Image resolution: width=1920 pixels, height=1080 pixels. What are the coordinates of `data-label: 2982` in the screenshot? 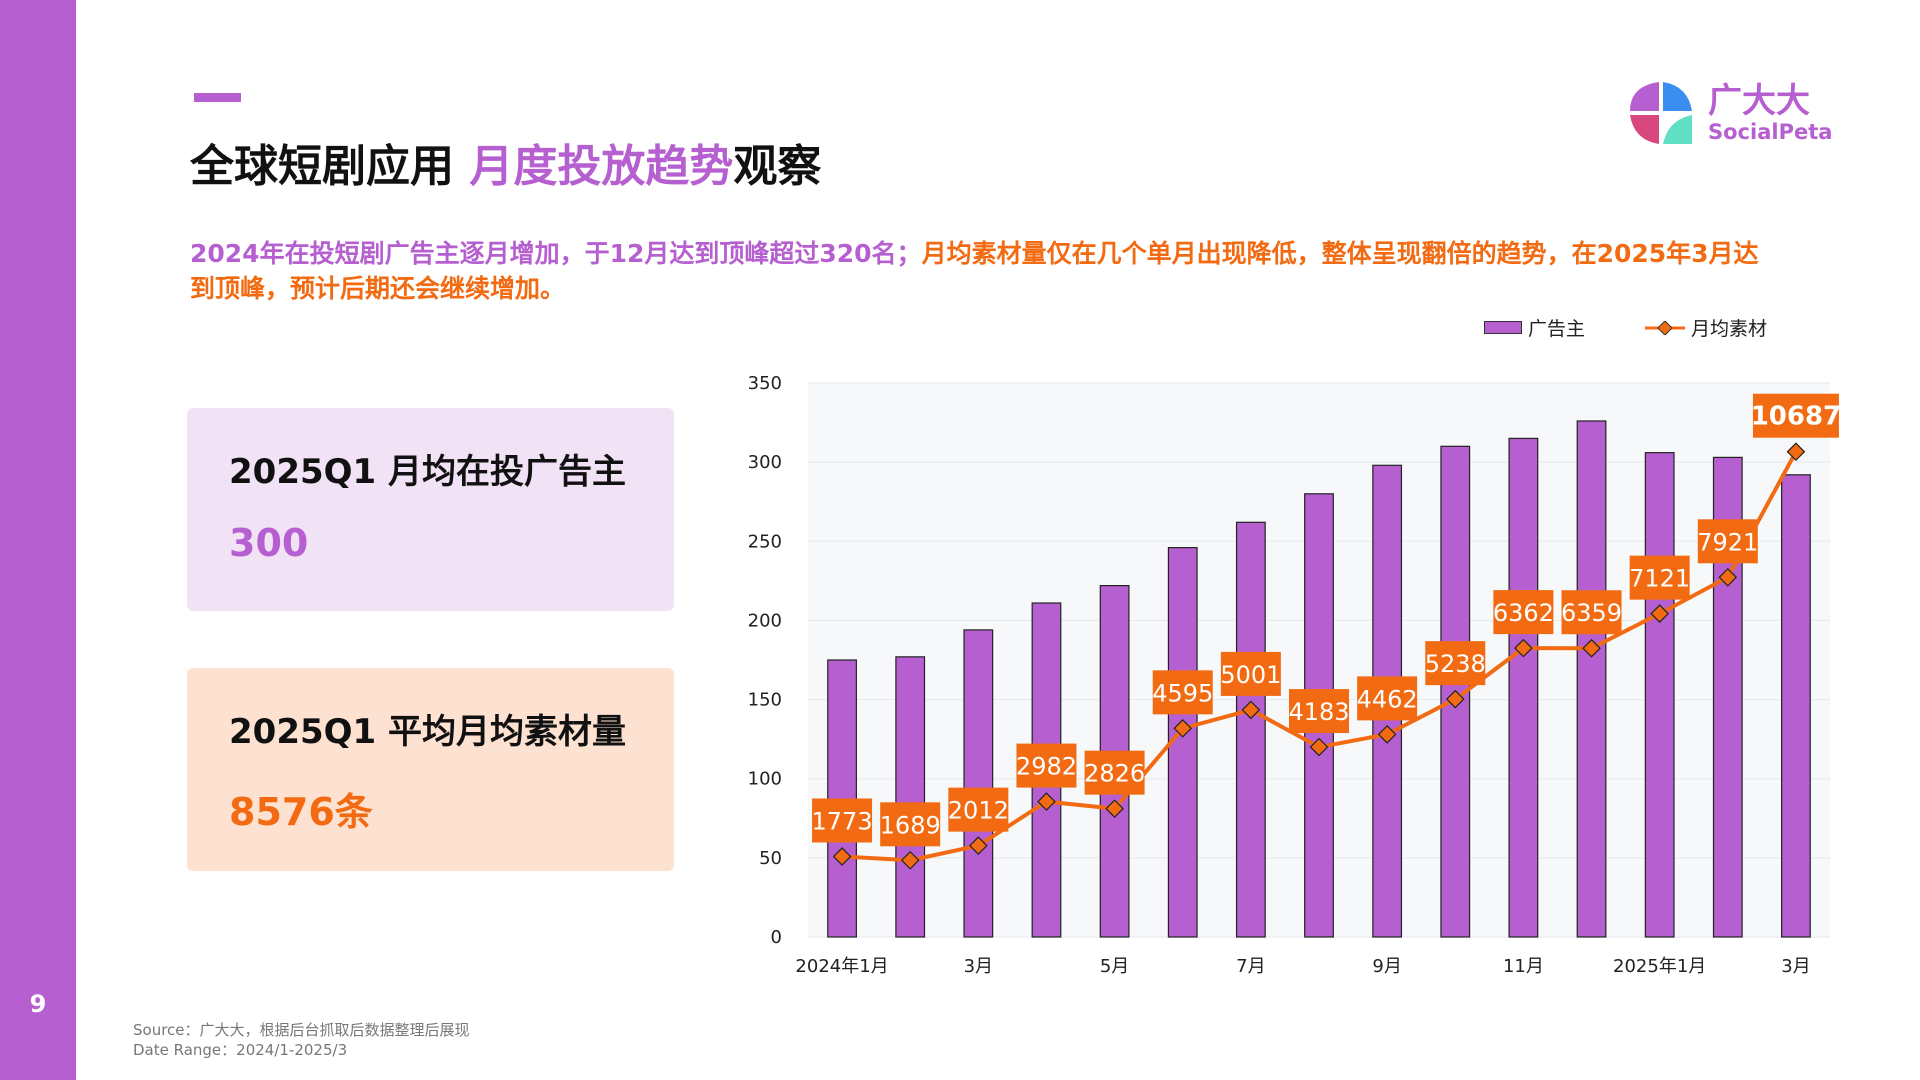 It's located at (1046, 767).